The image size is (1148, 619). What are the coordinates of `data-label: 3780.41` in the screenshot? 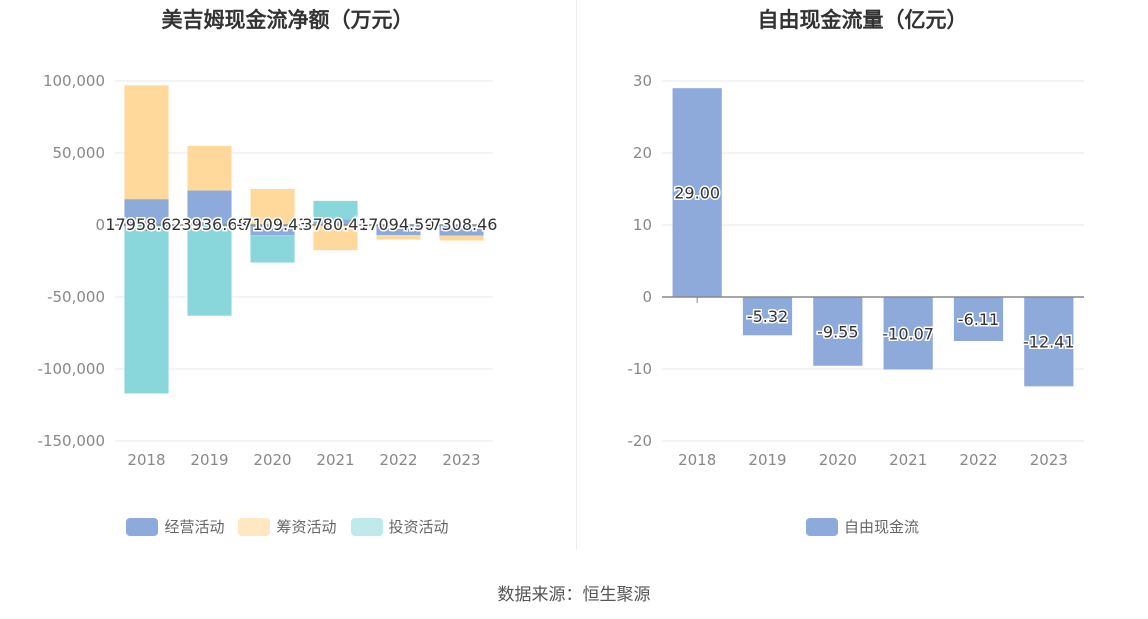 It's located at (335, 224).